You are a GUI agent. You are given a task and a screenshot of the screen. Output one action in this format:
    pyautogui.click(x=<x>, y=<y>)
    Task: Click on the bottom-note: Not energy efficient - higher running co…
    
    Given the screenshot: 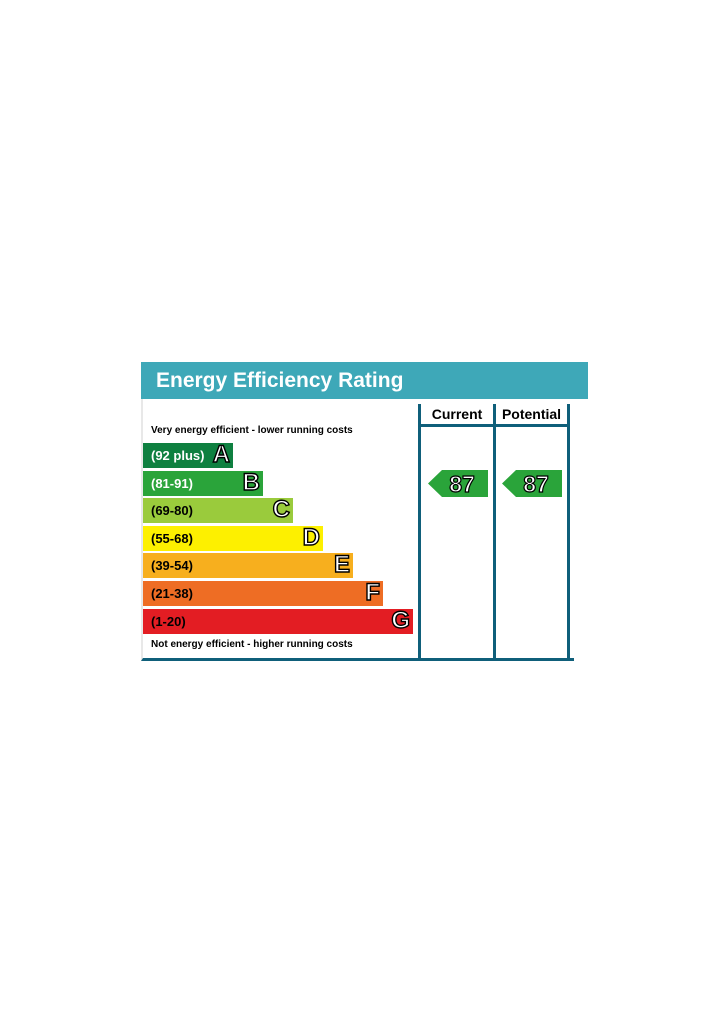 What is the action you would take?
    pyautogui.click(x=252, y=644)
    